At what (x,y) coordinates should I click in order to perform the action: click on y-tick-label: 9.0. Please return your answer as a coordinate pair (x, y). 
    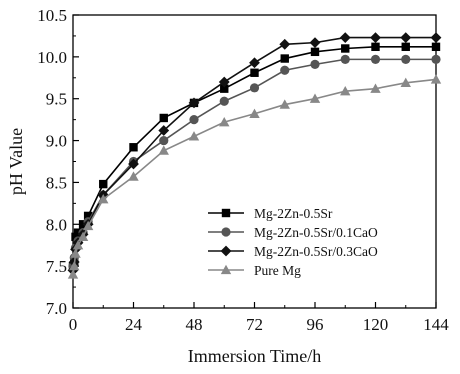
    Looking at the image, I should click on (56, 141).